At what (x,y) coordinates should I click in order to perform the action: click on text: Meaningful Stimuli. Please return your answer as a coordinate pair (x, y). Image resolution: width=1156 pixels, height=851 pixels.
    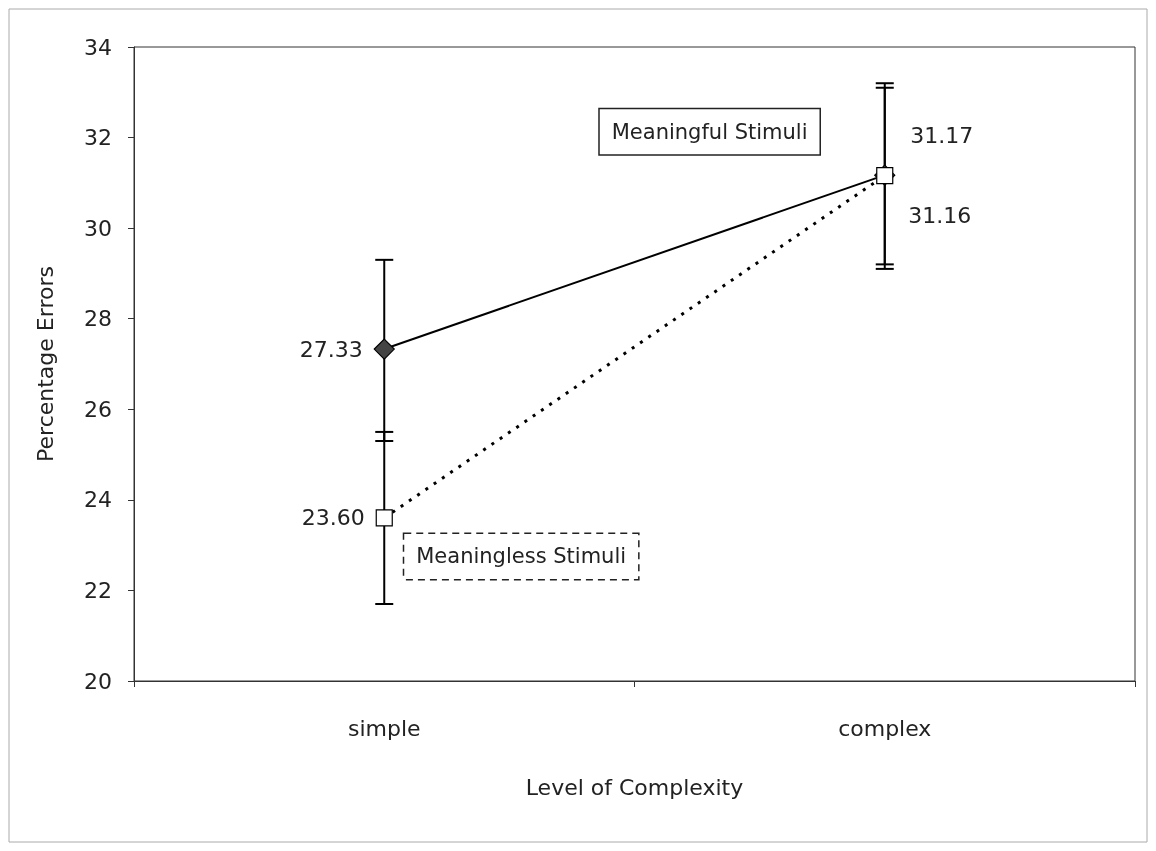
    Looking at the image, I should click on (709, 131).